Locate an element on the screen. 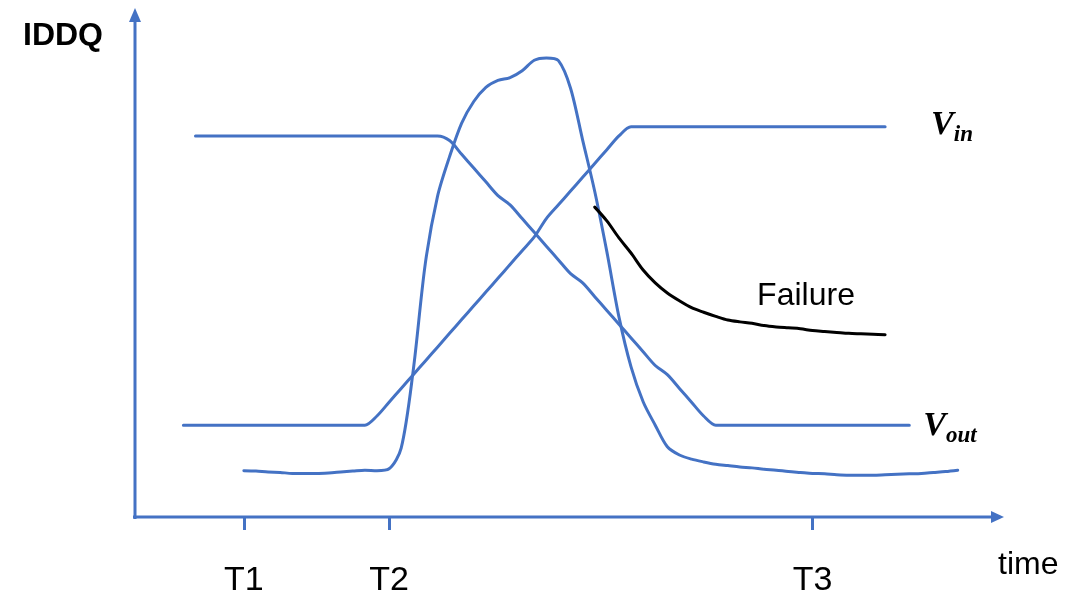 The height and width of the screenshot is (604, 1080). y-axis-title: IDDQ is located at coordinates (63, 34).